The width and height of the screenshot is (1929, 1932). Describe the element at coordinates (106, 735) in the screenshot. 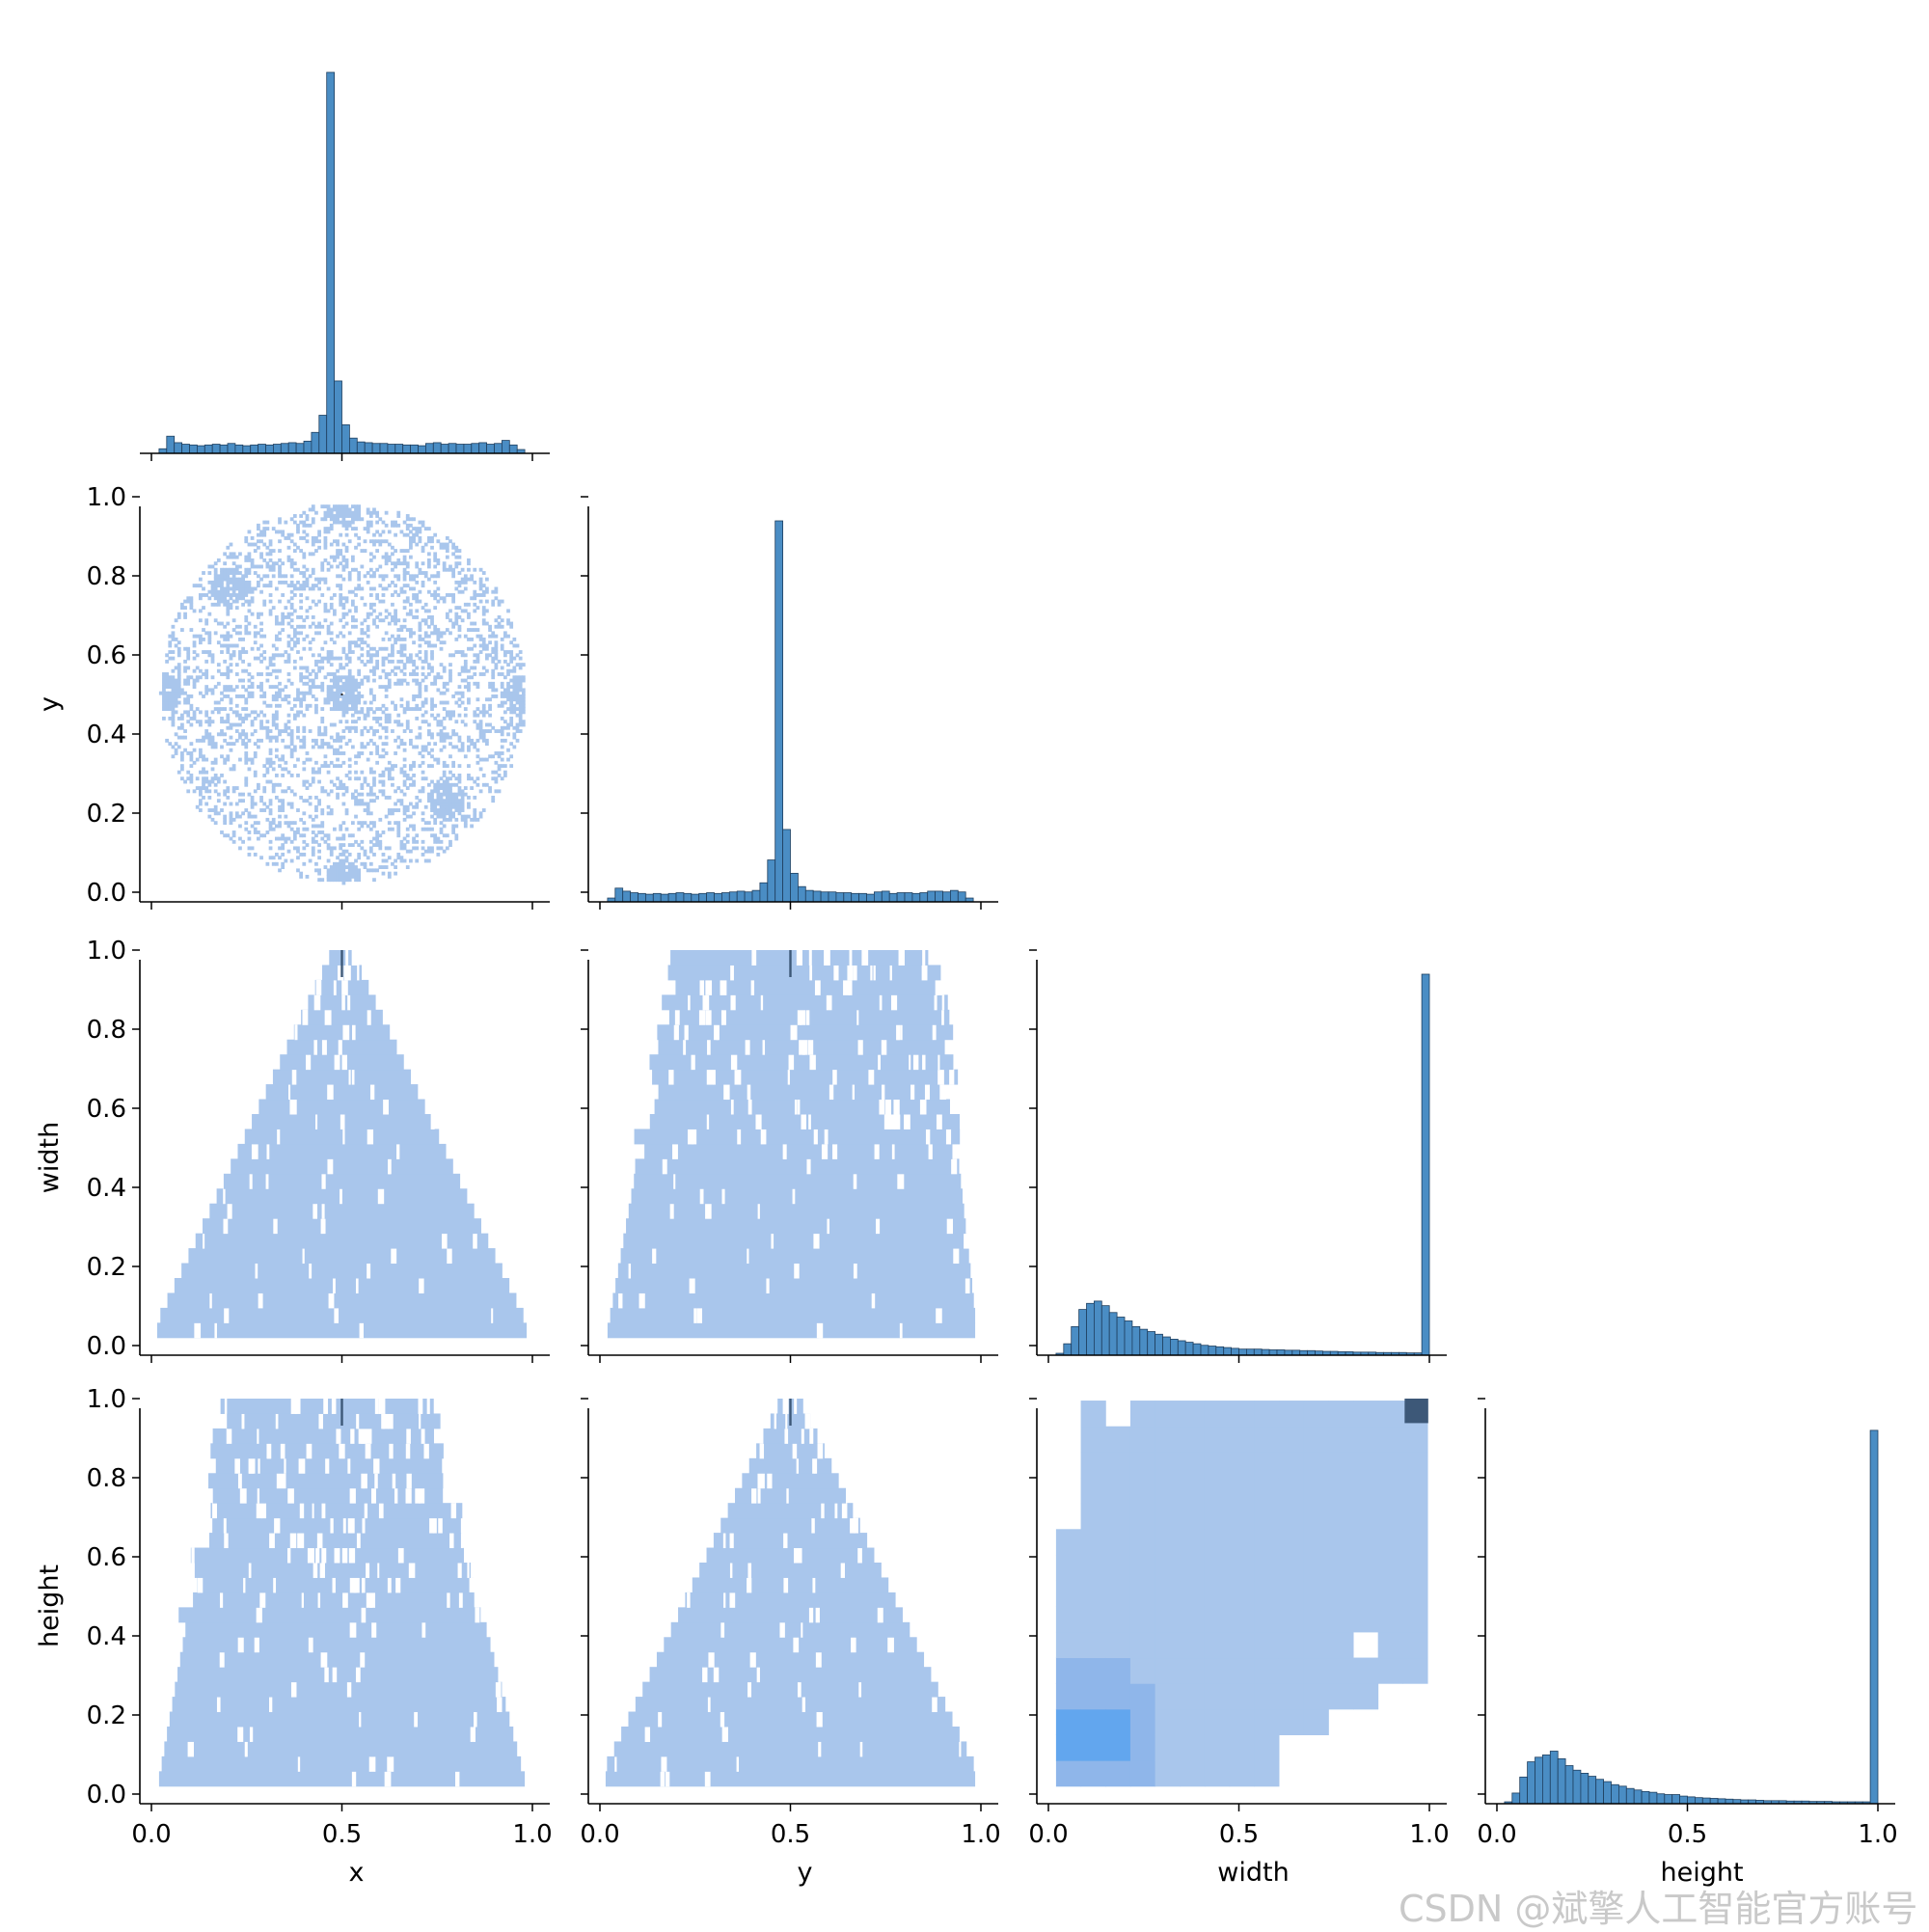

I see `y-tick-label: 0.4` at that location.